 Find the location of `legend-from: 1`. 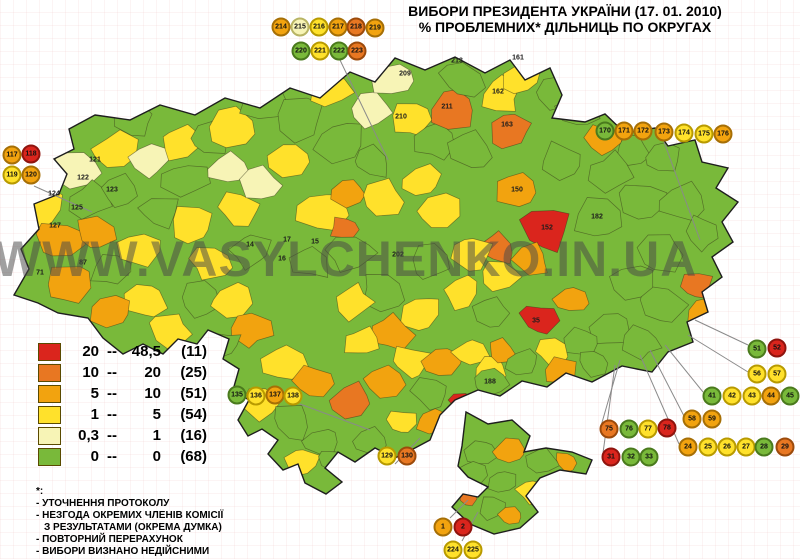

legend-from: 1 is located at coordinates (94, 414).